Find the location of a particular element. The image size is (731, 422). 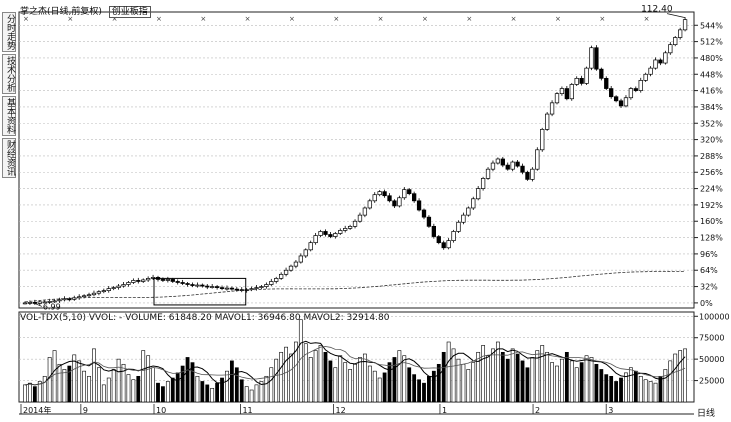

date-tick-label: 2 is located at coordinates (537, 410).